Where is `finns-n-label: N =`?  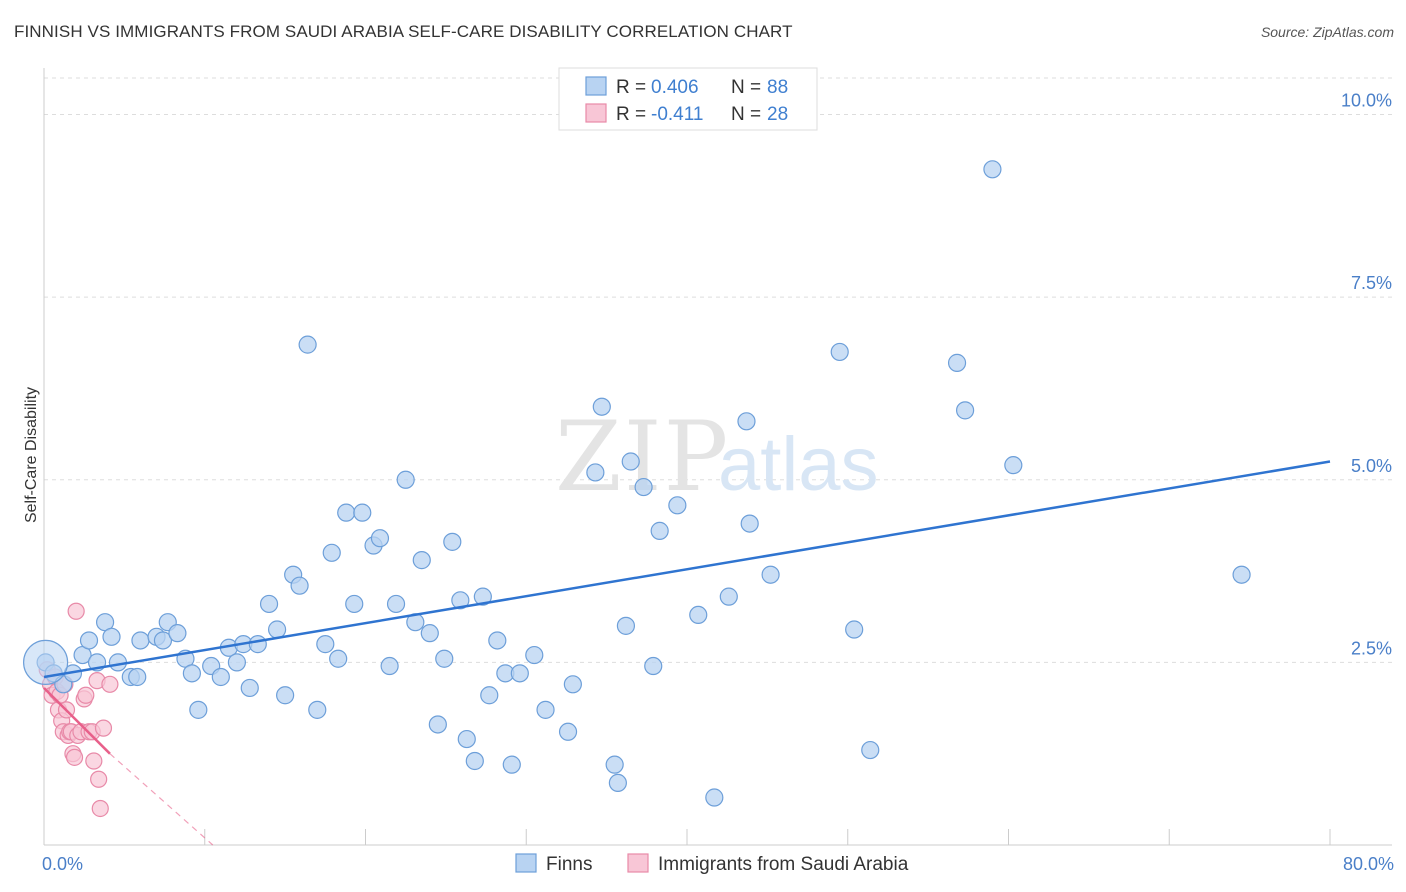
finns-n-label: N = is located at coordinates (746, 87).